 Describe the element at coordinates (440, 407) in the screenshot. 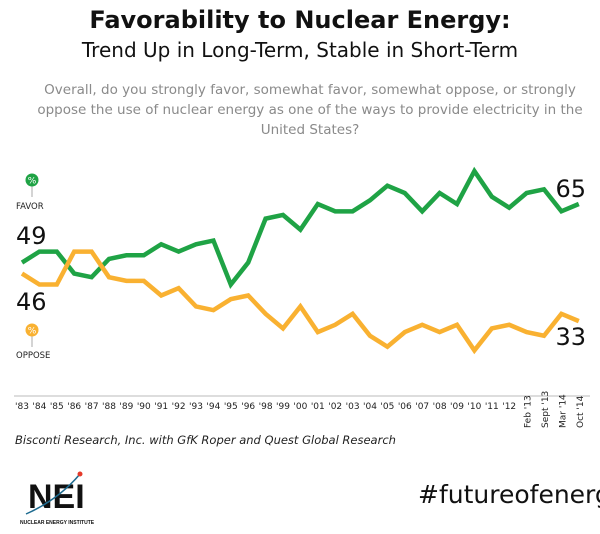

I see `x-tick-label: '08` at that location.